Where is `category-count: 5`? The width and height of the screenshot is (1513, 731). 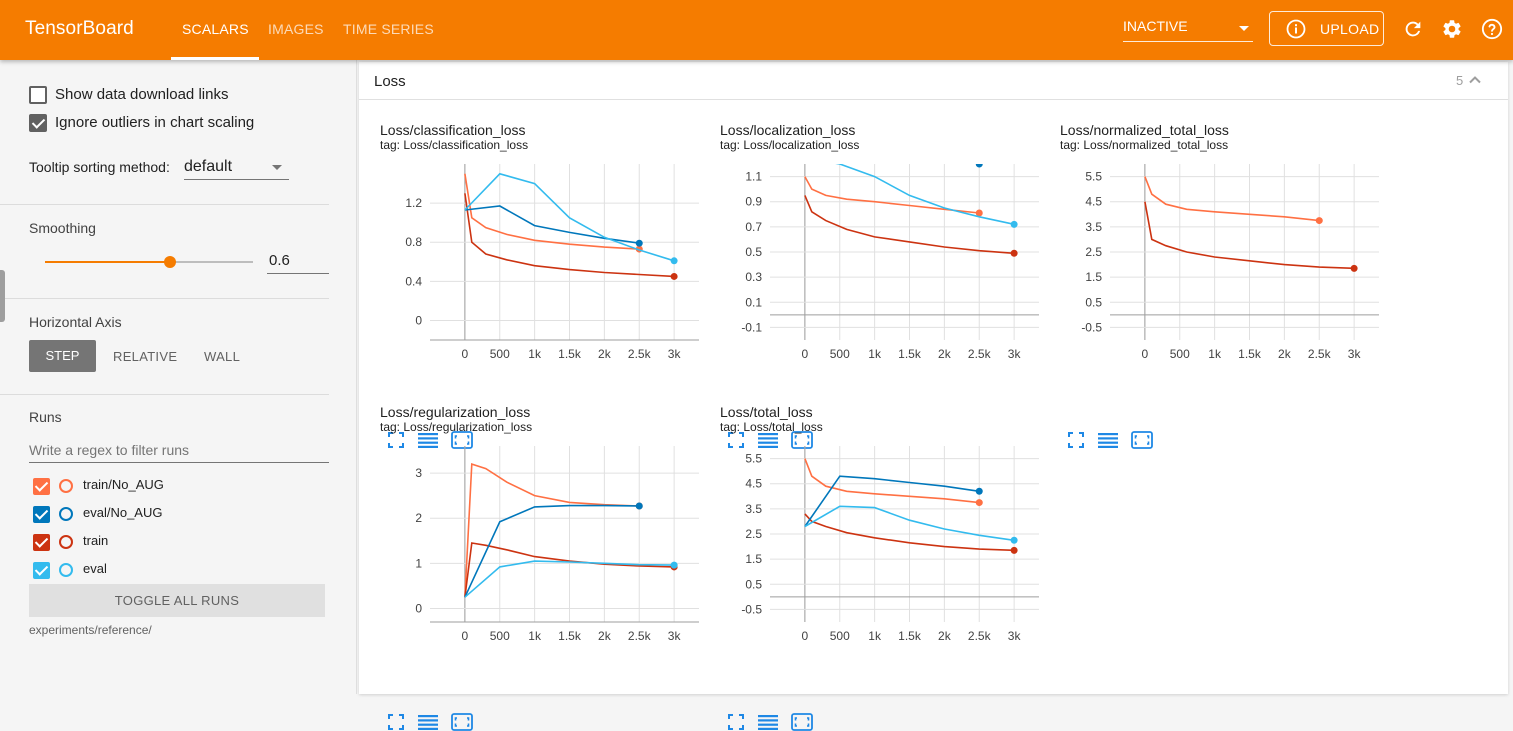 category-count: 5 is located at coordinates (1460, 80).